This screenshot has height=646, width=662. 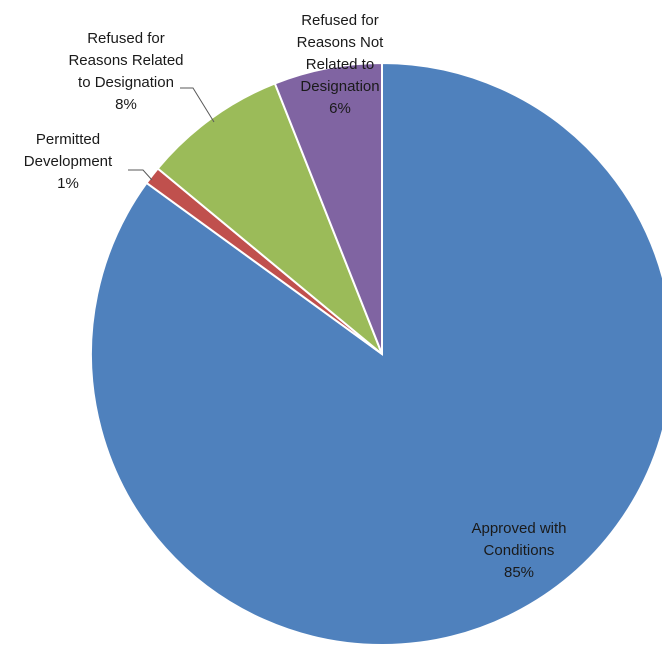 I want to click on slice-category-label: Development, so click(x=68, y=161).